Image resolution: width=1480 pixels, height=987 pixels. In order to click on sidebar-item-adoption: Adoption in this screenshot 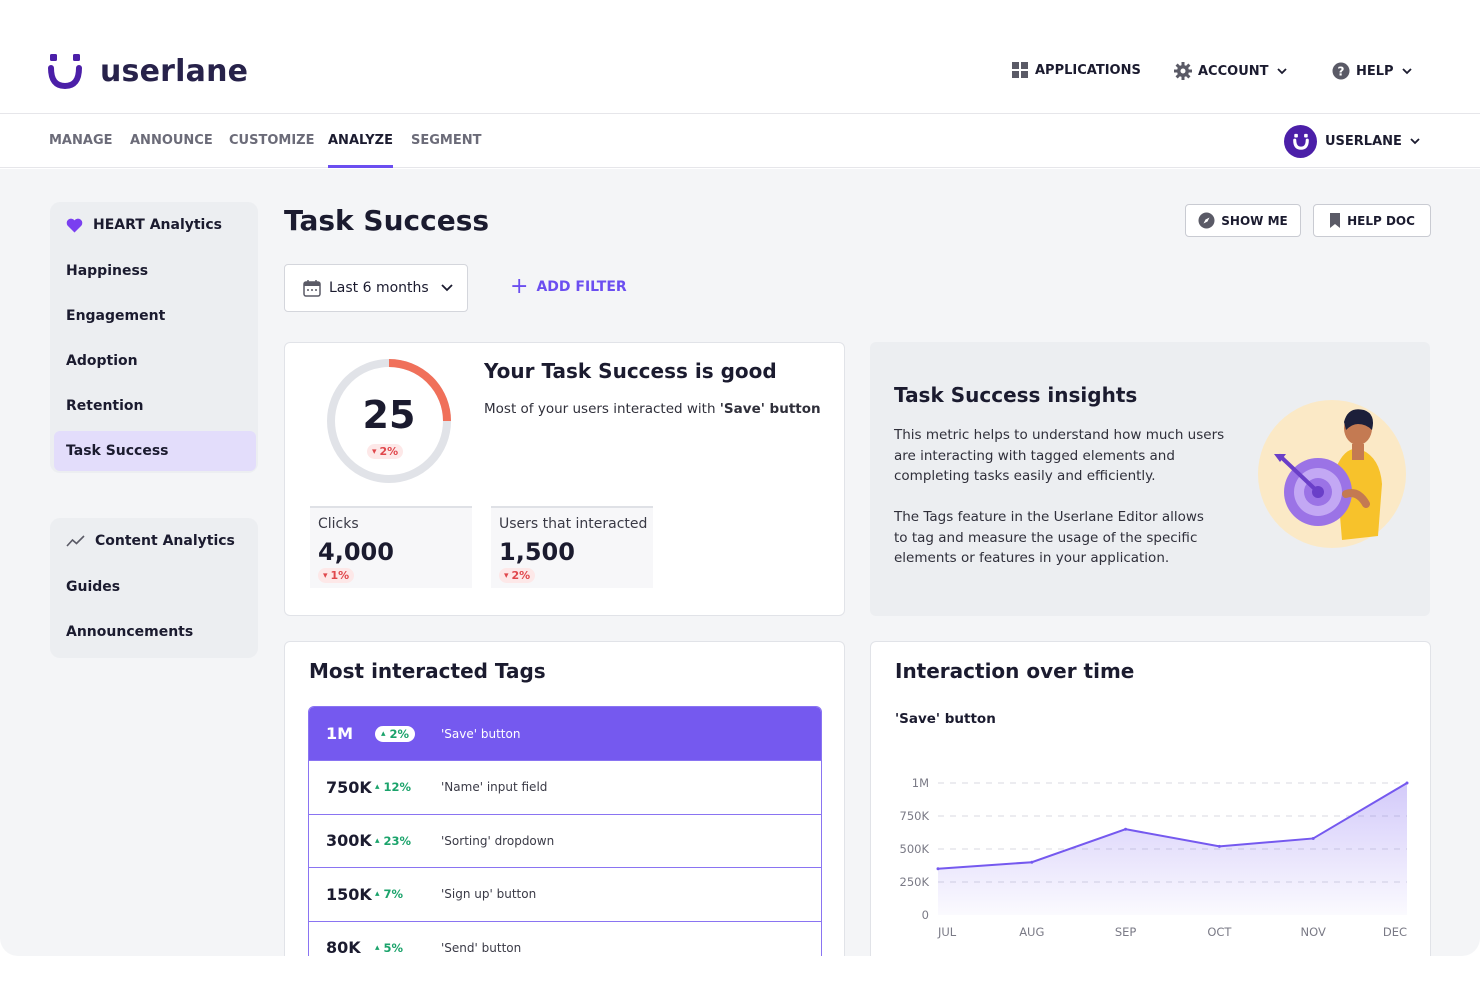, I will do `click(102, 361)`.